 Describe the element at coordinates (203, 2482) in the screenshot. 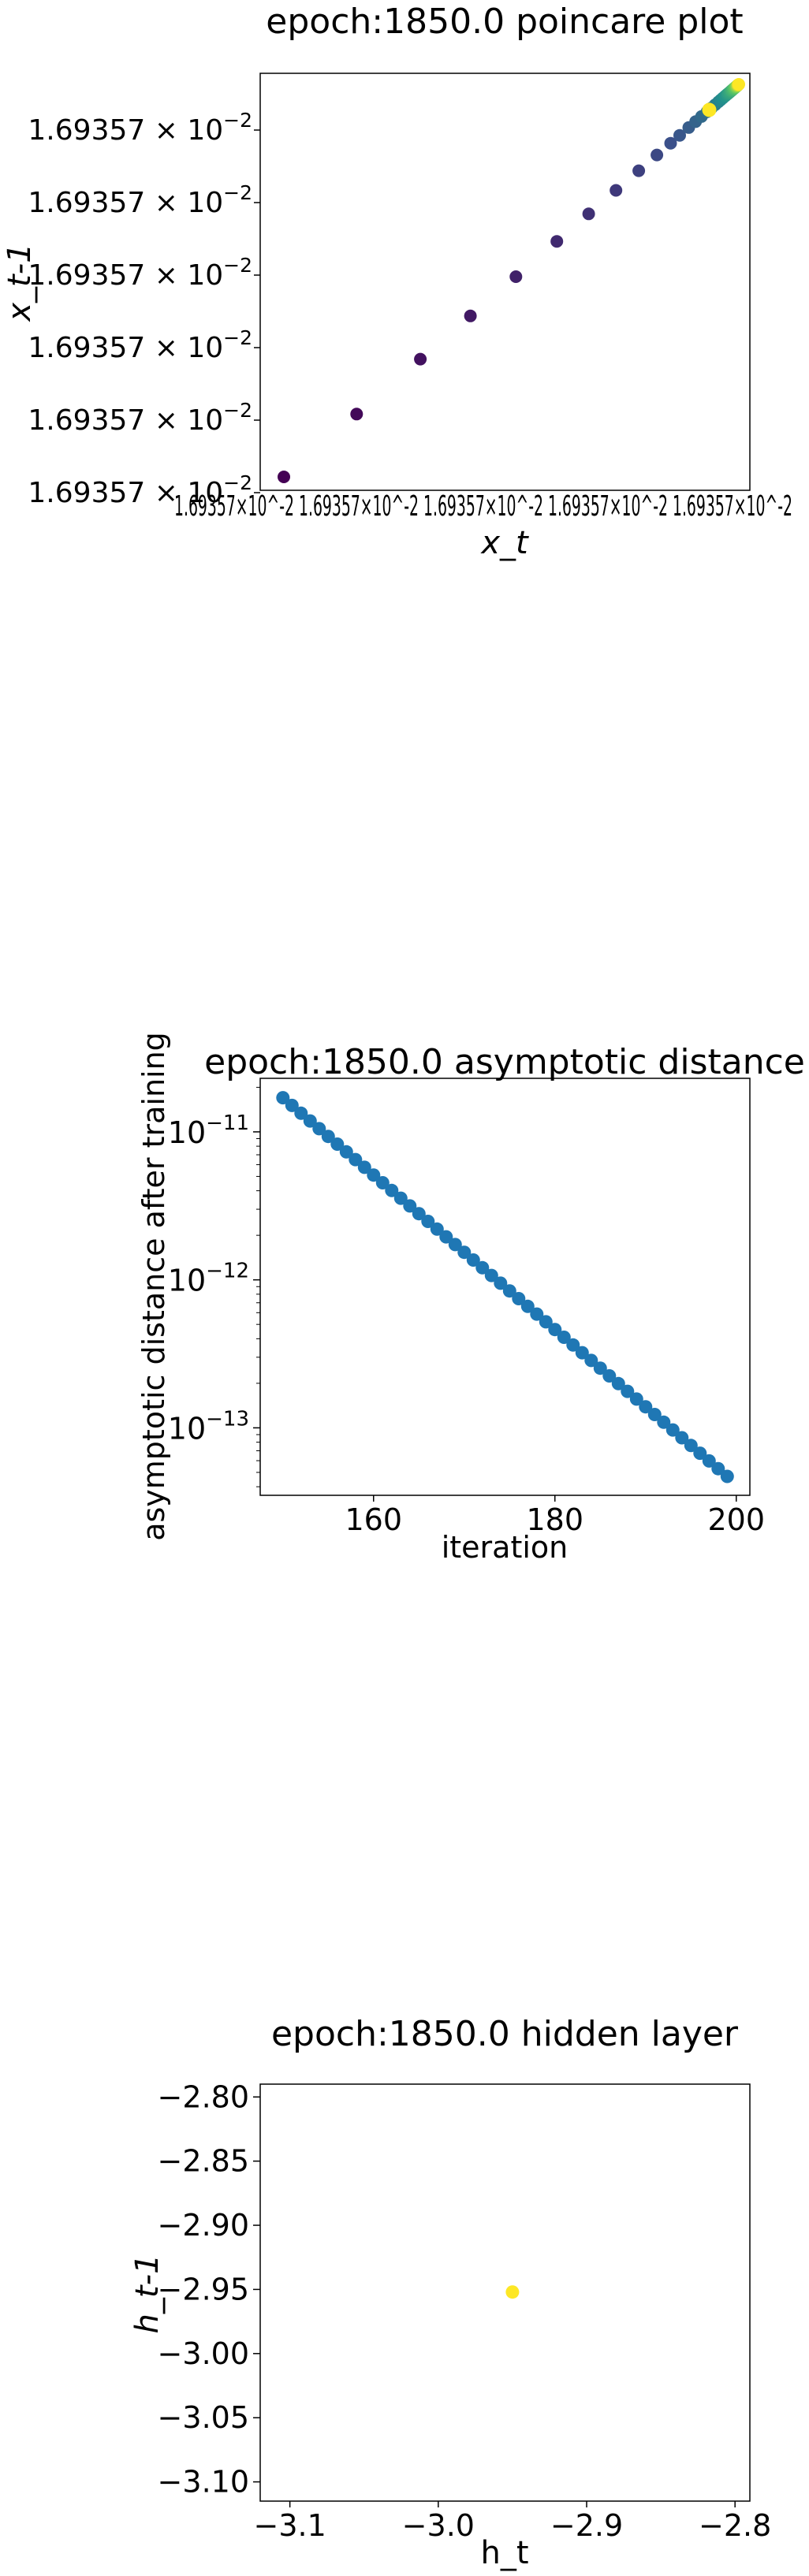

I see `hidden-layer-y-tick-label: −3.10` at that location.